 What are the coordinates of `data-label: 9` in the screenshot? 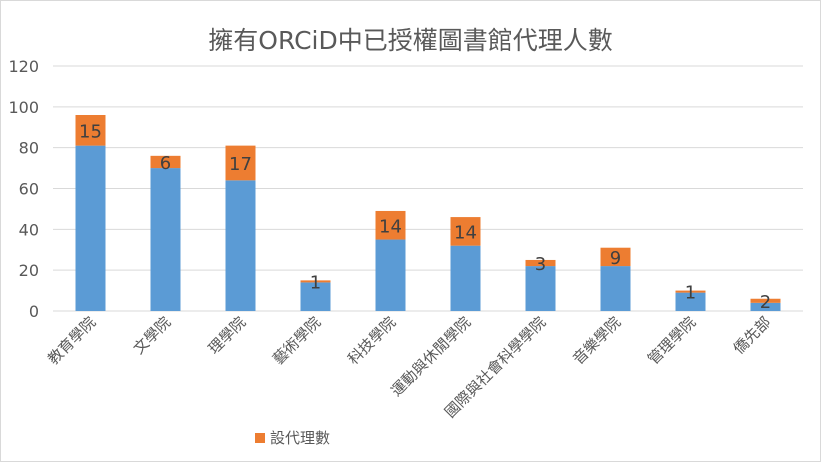 It's located at (615, 258).